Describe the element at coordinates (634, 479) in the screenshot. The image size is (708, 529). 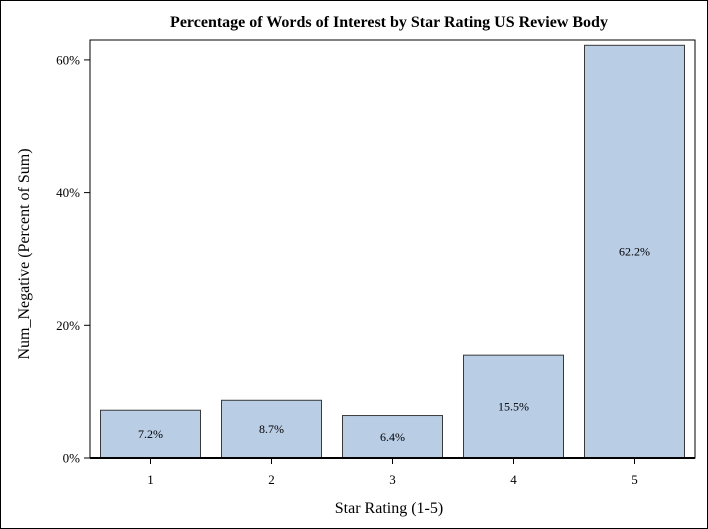
I see `x-tick-label: 5` at that location.